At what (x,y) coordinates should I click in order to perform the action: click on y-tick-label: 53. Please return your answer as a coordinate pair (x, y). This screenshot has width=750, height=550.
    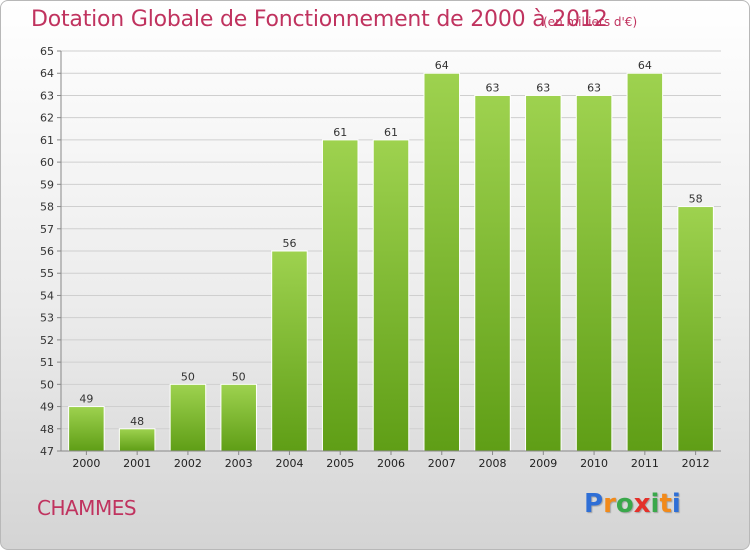
    Looking at the image, I should click on (47, 318).